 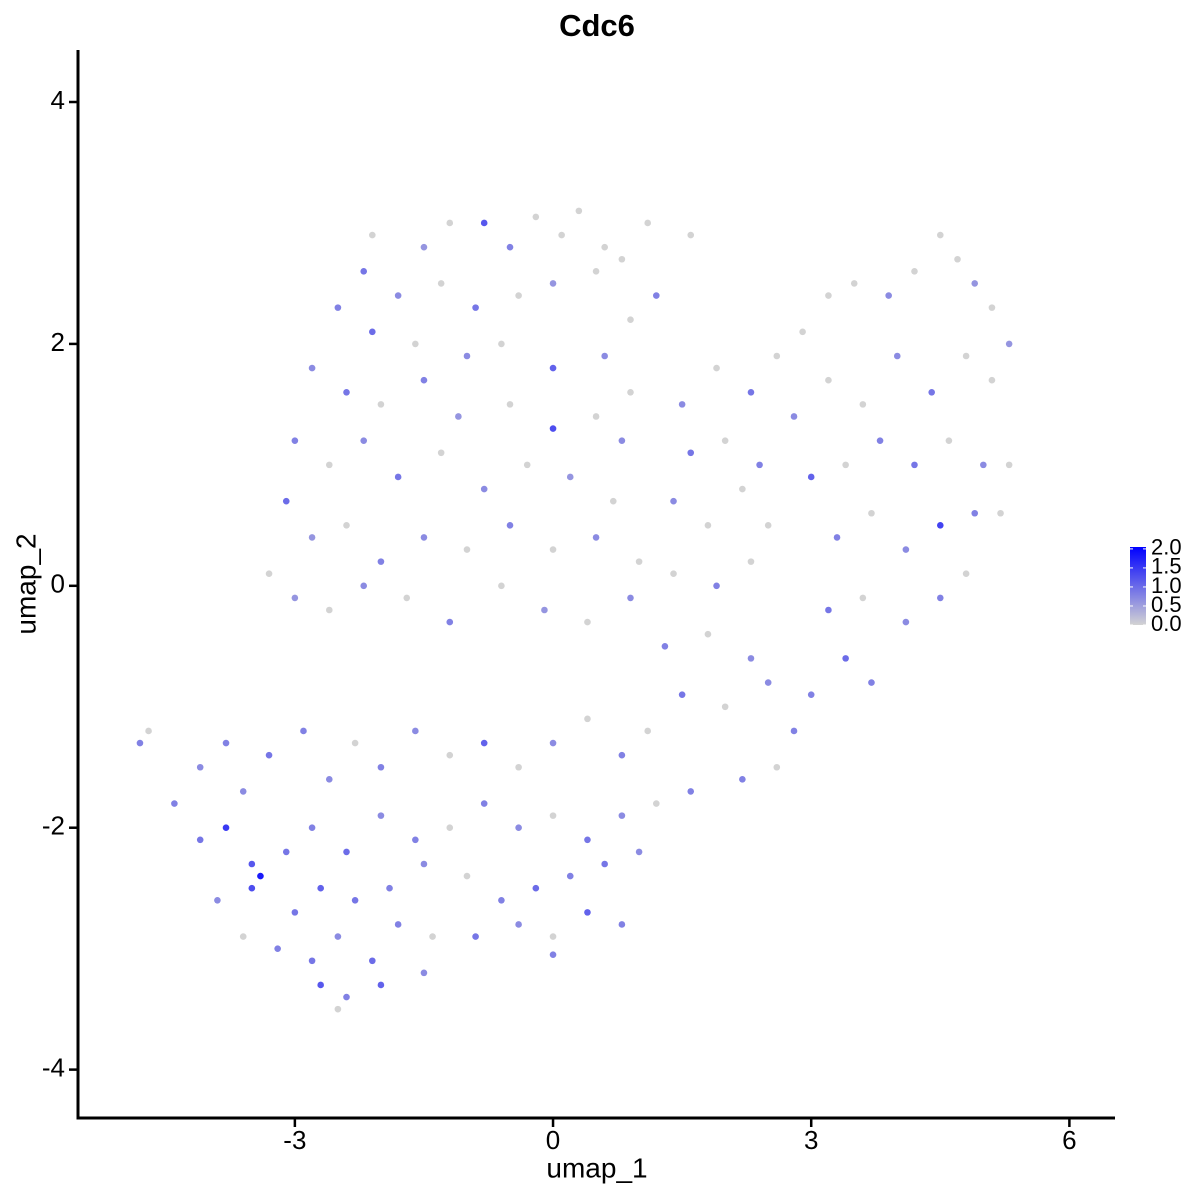 What do you see at coordinates (53, 1067) in the screenshot?
I see `y-tick-label: -4` at bounding box center [53, 1067].